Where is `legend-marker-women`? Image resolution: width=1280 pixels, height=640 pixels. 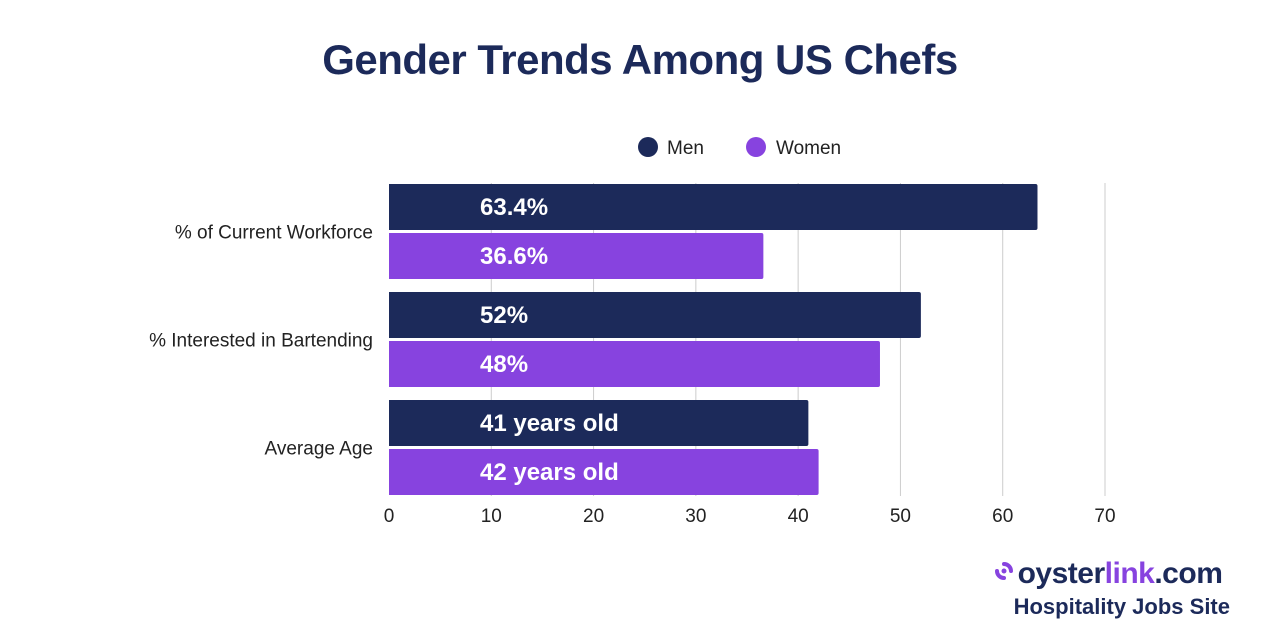
legend-marker-women is located at coordinates (756, 147).